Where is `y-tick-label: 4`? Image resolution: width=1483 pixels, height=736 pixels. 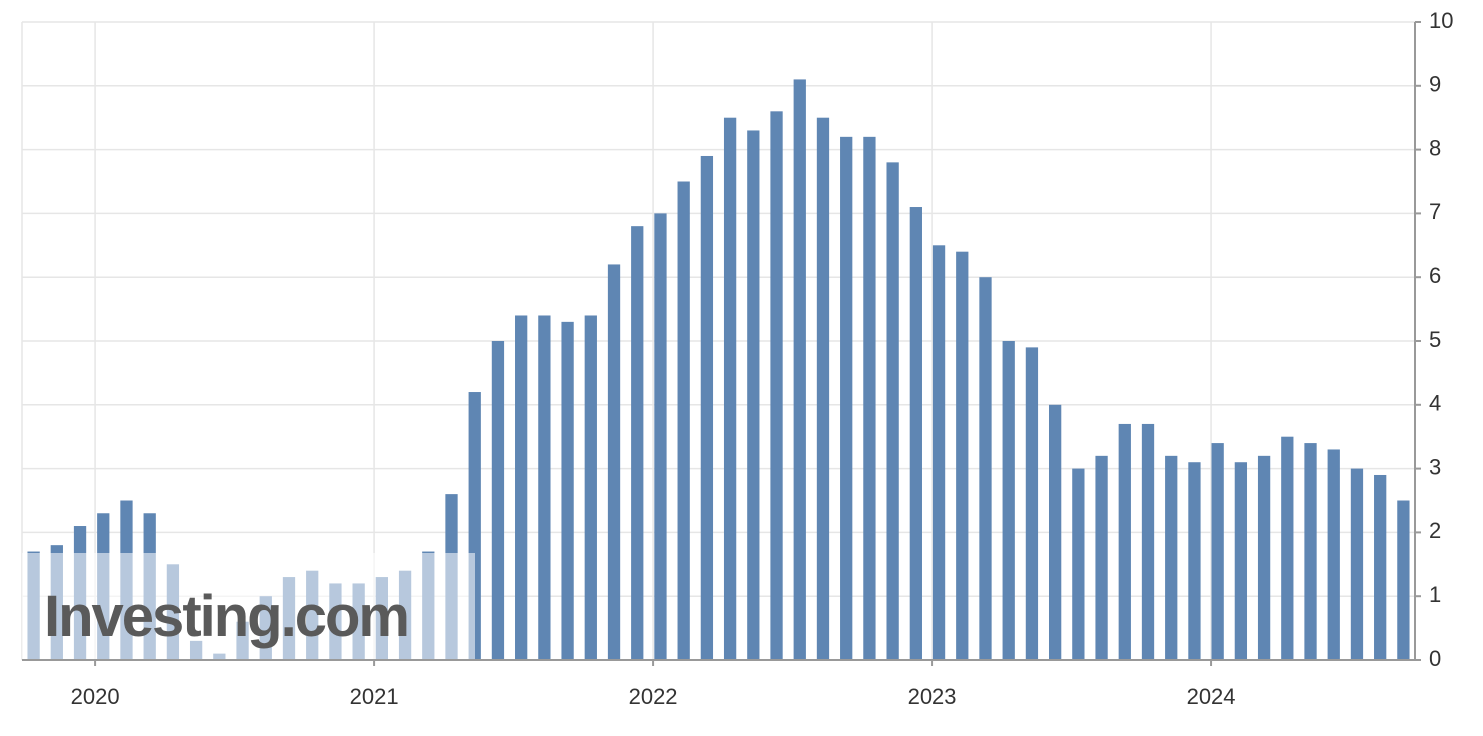
y-tick-label: 4 is located at coordinates (1435, 403).